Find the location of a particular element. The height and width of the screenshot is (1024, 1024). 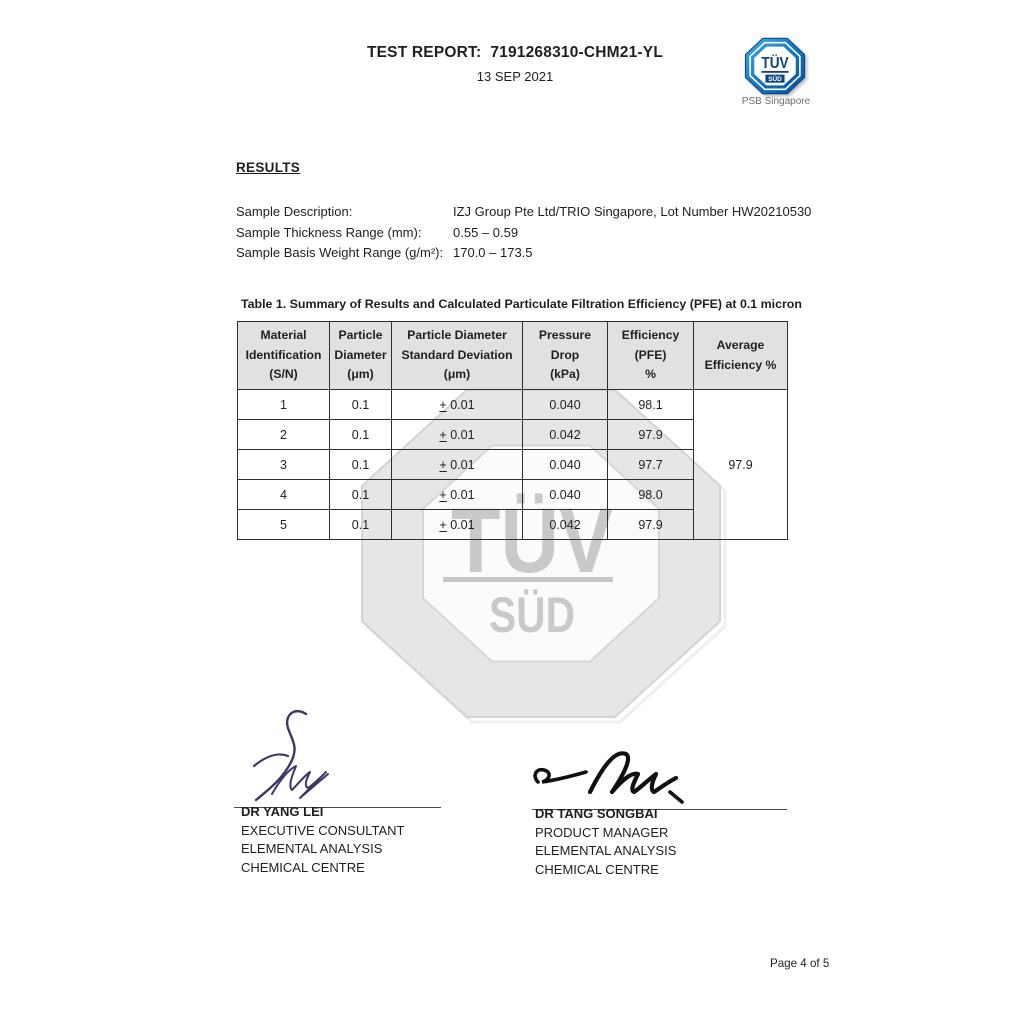

cell-efficiency: 97.7 is located at coordinates (650, 464).